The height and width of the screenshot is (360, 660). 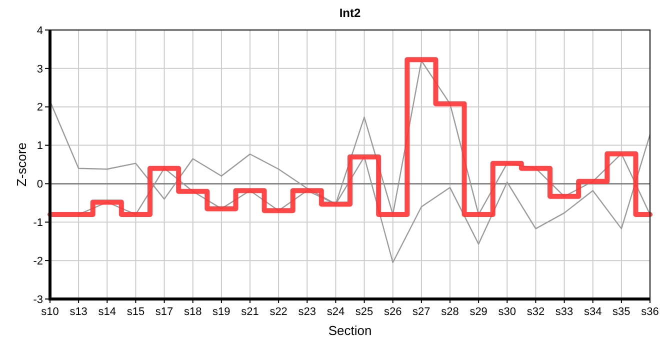 I want to click on y-tick-label: 2, so click(x=39, y=108).